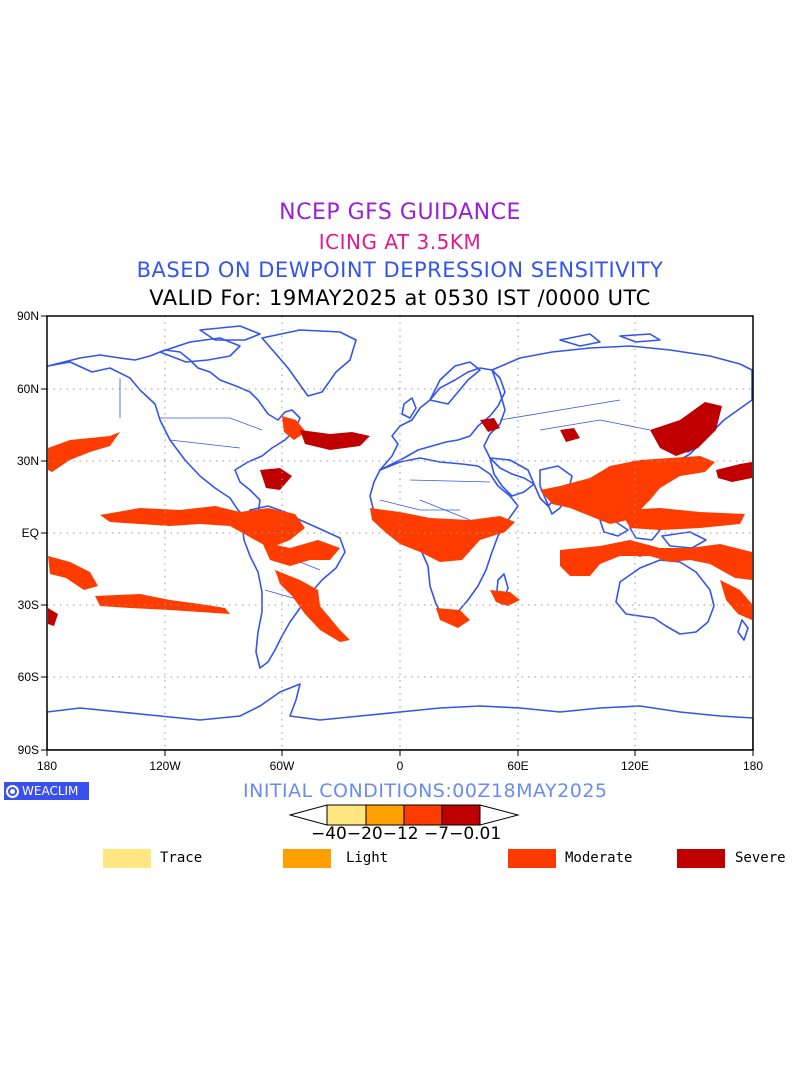 This screenshot has width=800, height=1067. I want to click on title-line-3: BASED ON DEWPOINT DEPRESSION SENSITIVITY, so click(400, 270).